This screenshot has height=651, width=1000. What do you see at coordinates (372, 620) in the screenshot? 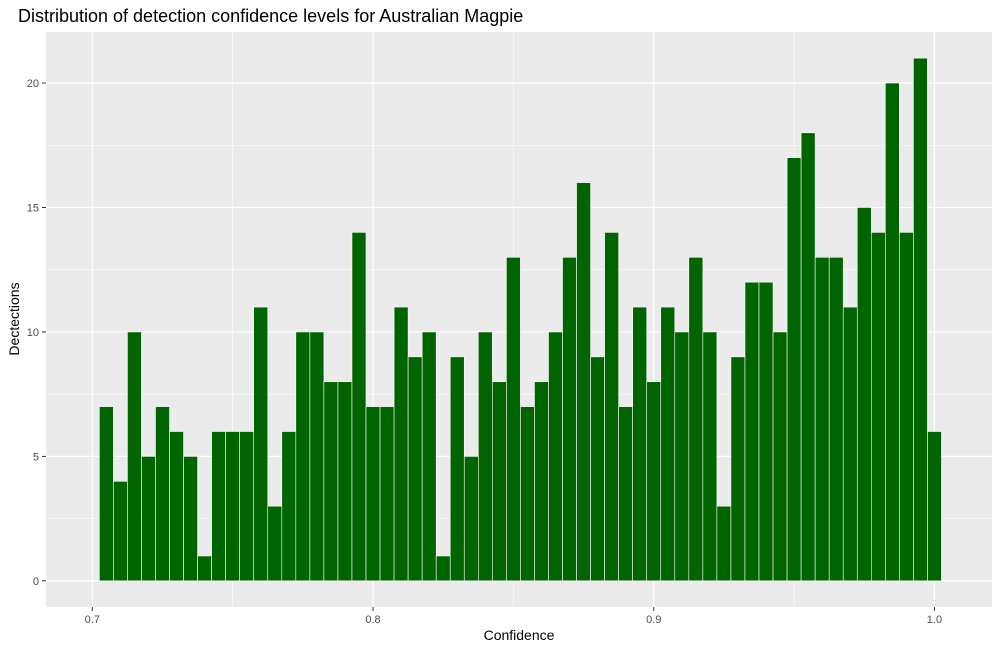
I see `x-tick-label: 0.8` at bounding box center [372, 620].